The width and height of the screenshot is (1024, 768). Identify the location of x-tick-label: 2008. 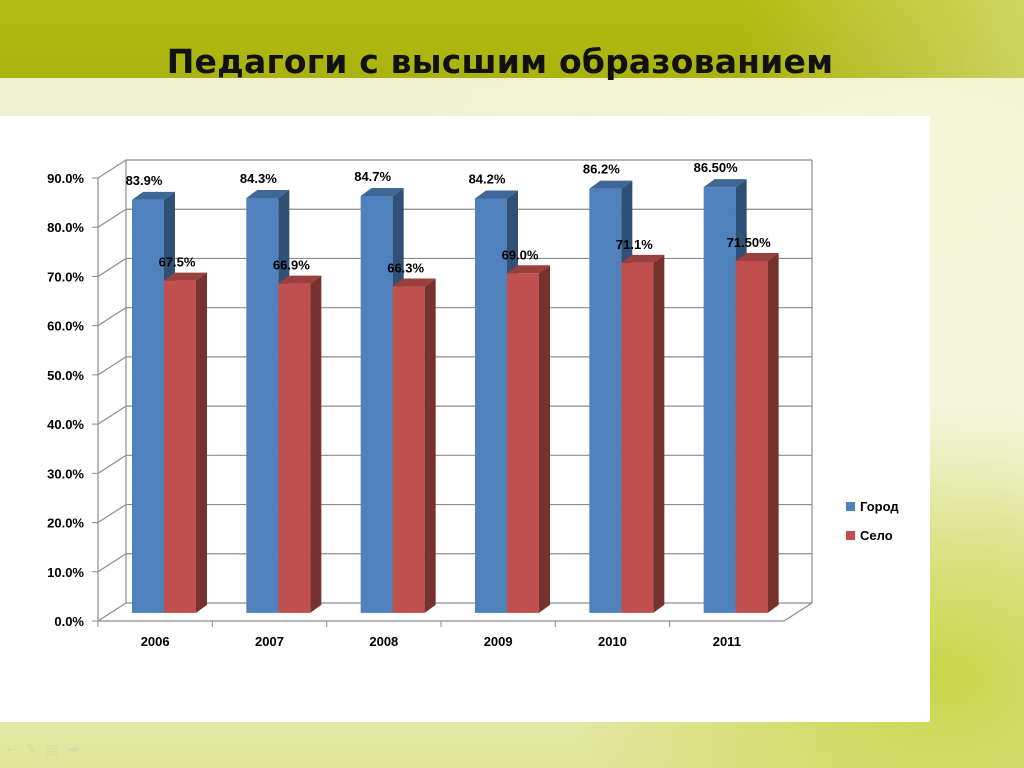
(383, 641).